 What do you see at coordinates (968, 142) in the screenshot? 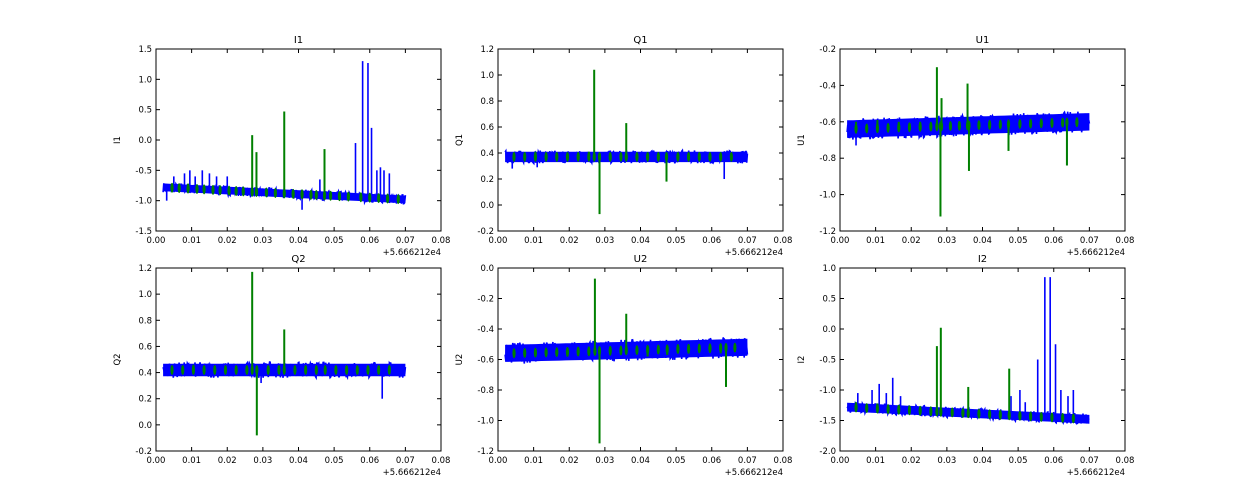
I see `plot-area` at bounding box center [968, 142].